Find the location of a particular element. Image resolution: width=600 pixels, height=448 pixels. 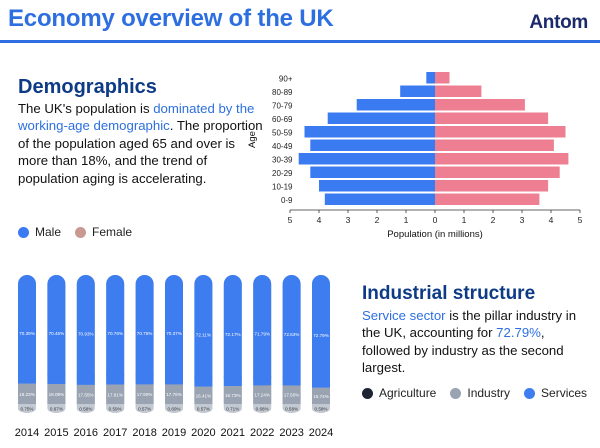

agriculture-value-label: 0.59% is located at coordinates (115, 409).